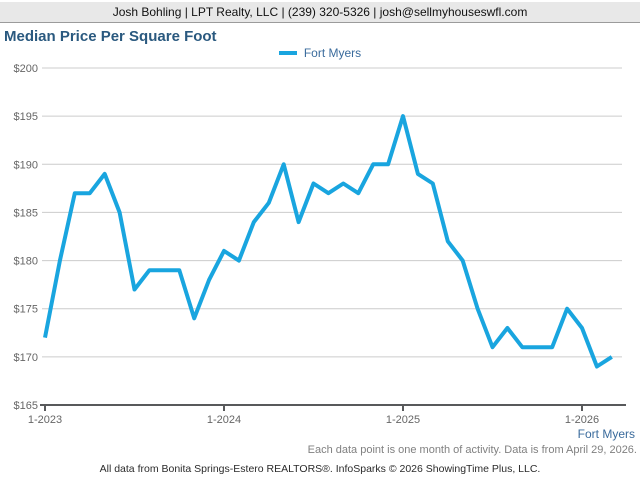  Describe the element at coordinates (26, 310) in the screenshot. I see `y-tick-label: $175` at that location.